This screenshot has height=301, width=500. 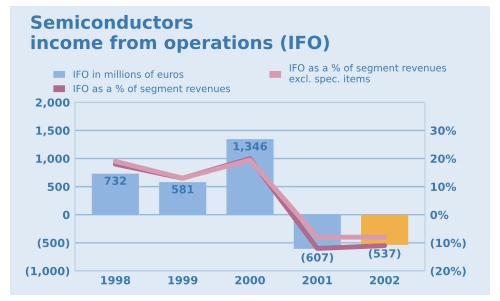 What do you see at coordinates (318, 257) in the screenshot?
I see `data-label: (607)` at bounding box center [318, 257].